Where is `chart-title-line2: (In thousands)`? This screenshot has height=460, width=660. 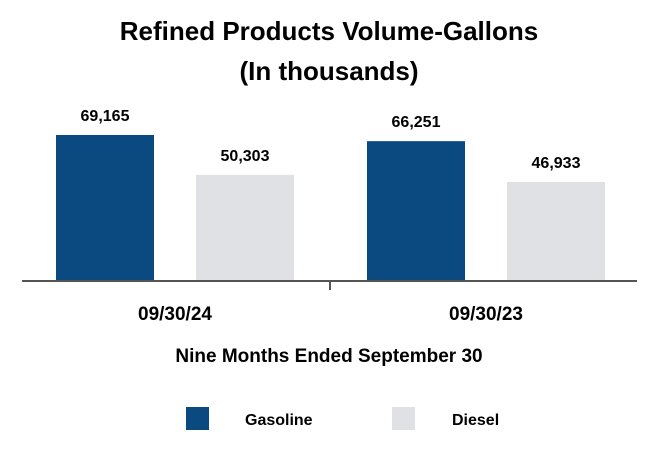 chart-title-line2: (In thousands) is located at coordinates (328, 71).